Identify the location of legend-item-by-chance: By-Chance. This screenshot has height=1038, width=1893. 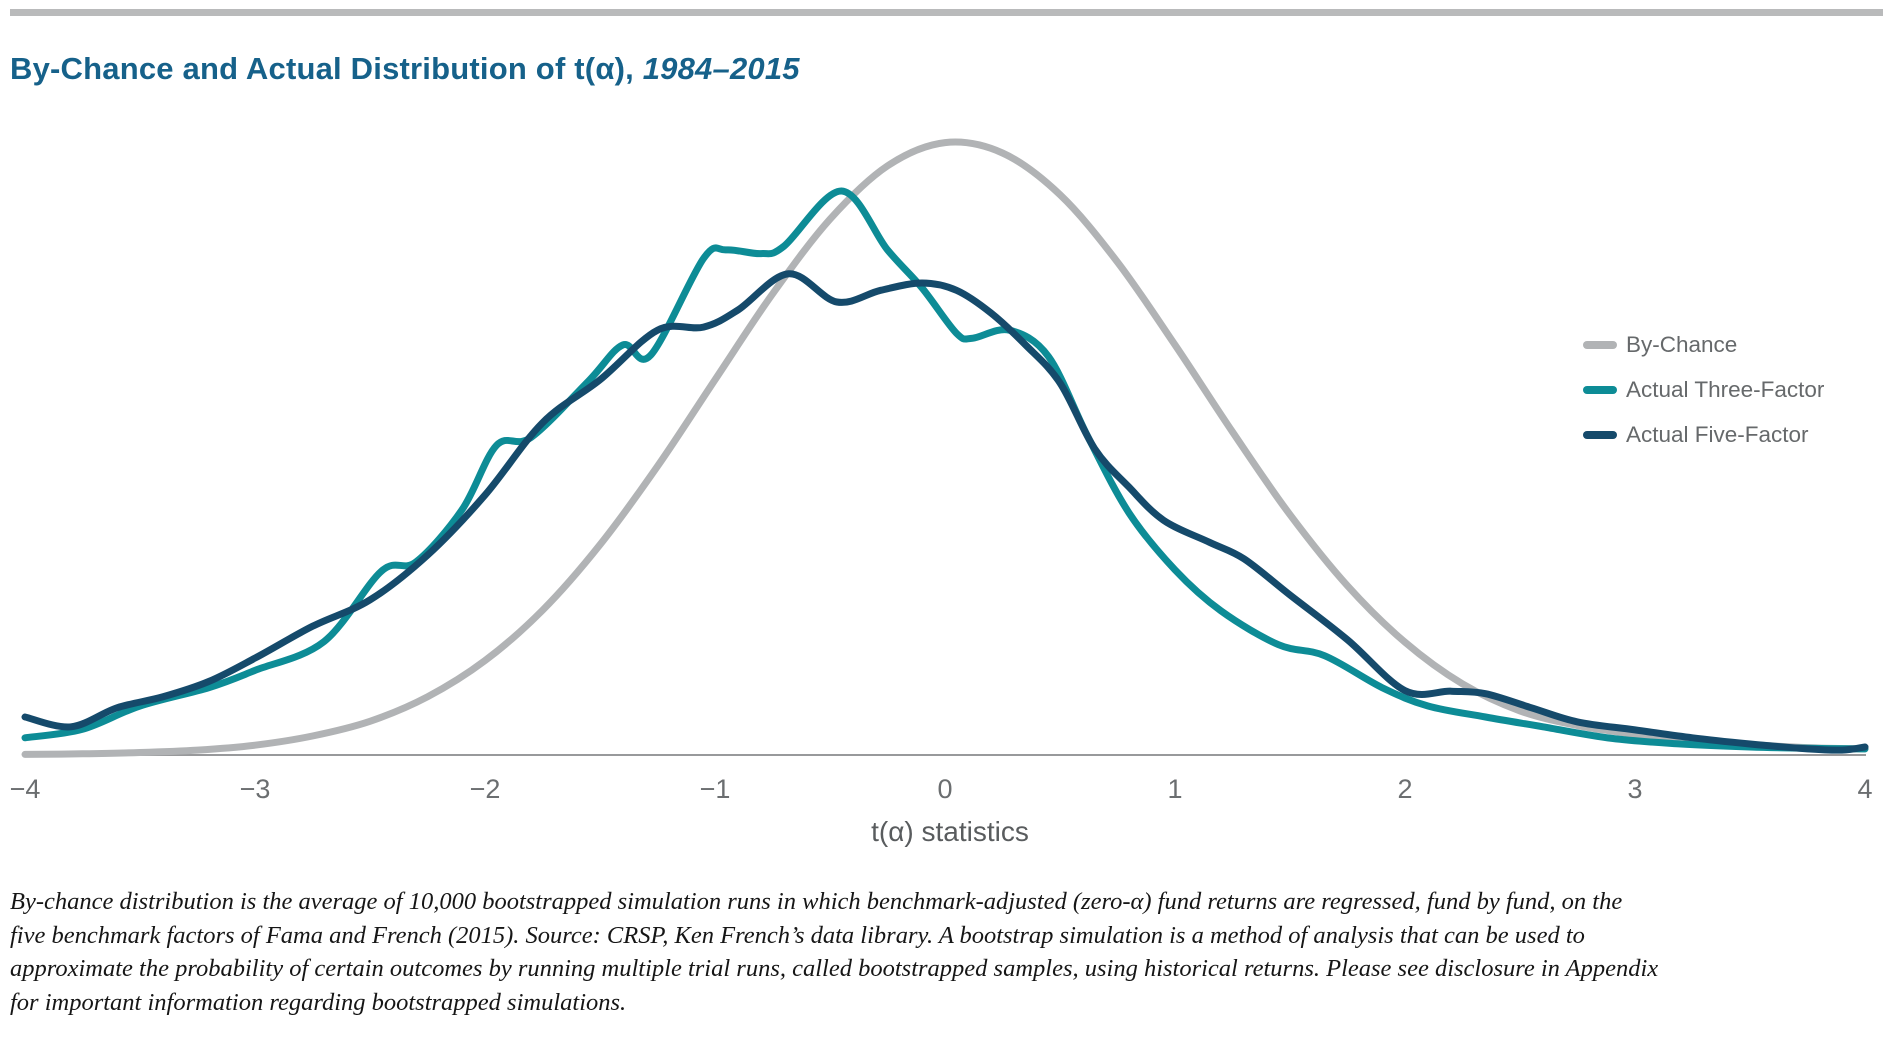
(1703, 344).